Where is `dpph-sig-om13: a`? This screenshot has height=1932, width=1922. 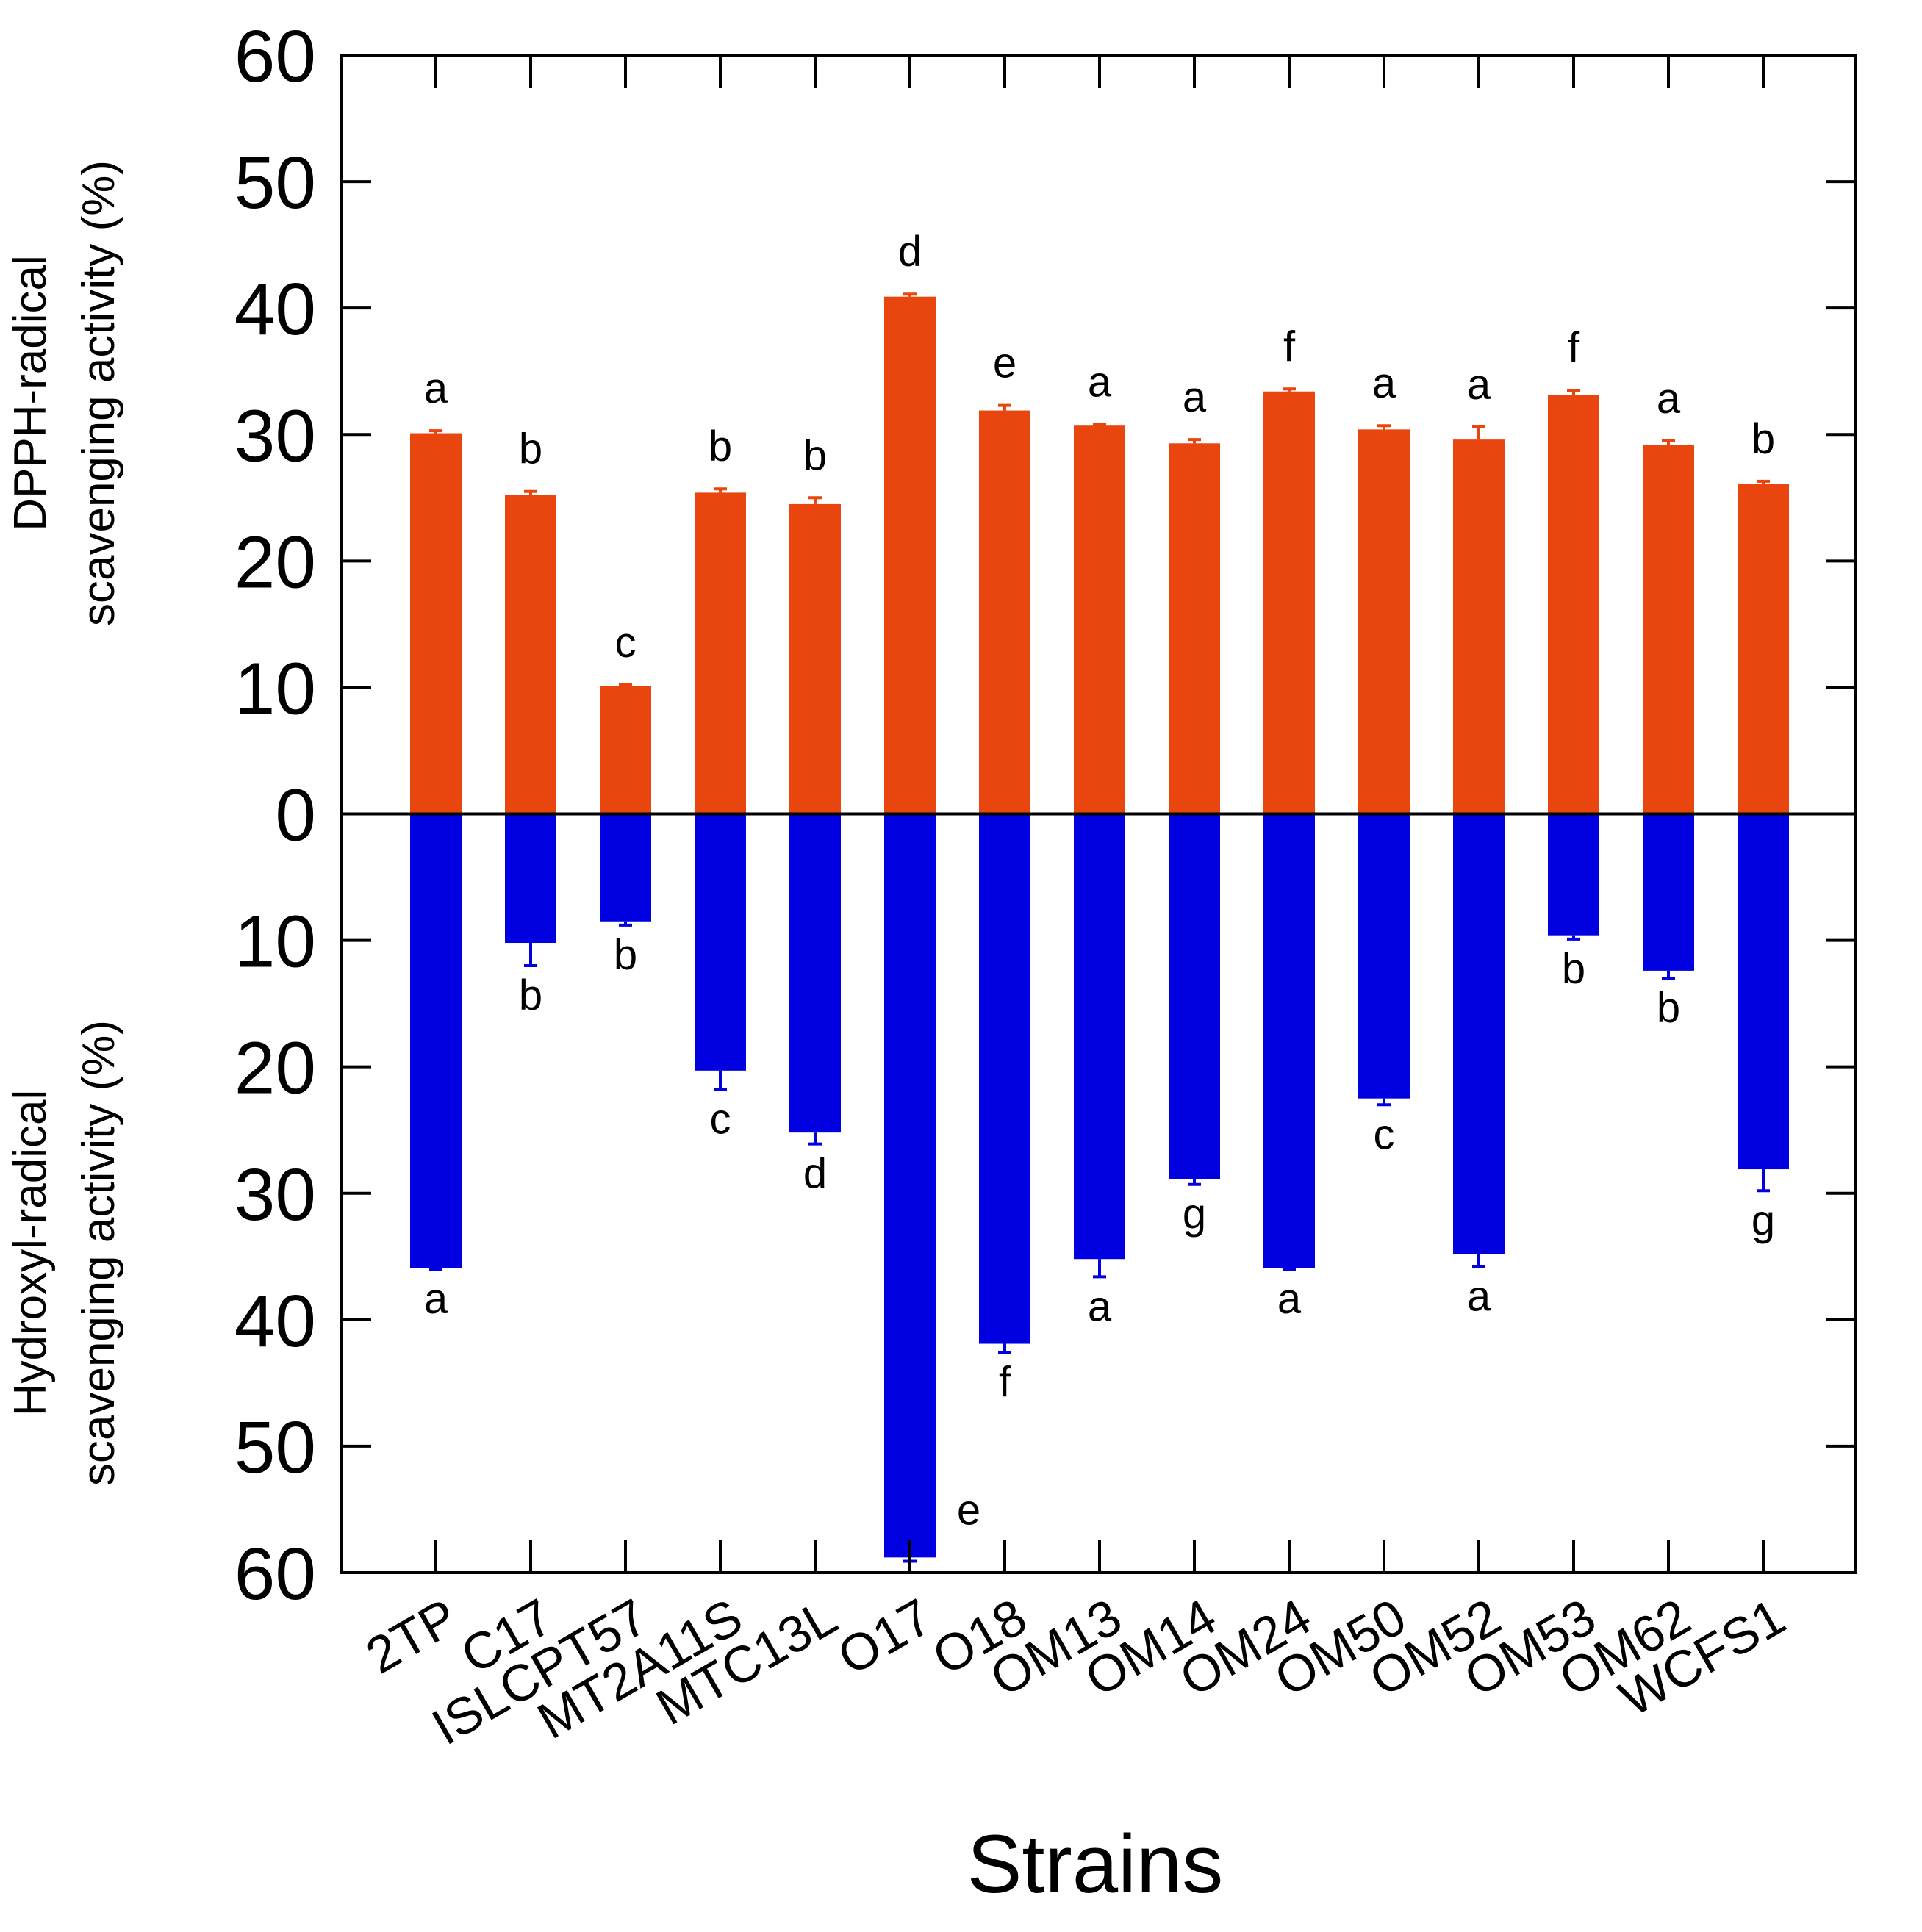 dpph-sig-om13: a is located at coordinates (1100, 382).